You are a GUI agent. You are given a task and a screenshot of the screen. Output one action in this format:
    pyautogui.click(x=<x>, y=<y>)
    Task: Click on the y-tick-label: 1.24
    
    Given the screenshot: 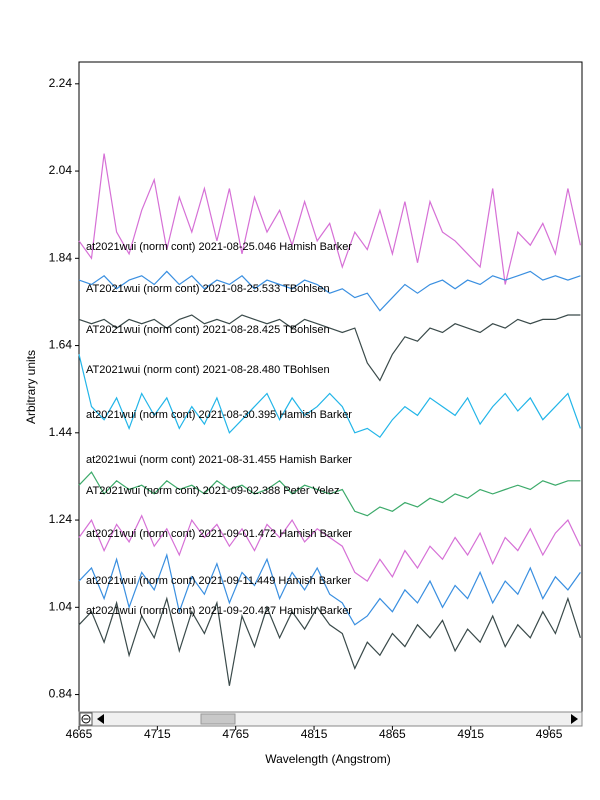 What is the action you would take?
    pyautogui.click(x=61, y=519)
    